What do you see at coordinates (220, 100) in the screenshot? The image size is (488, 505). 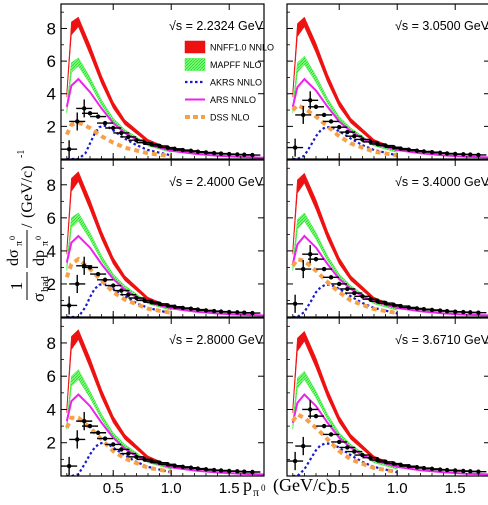 I see `legend-entry: ARS NNLO` at bounding box center [220, 100].